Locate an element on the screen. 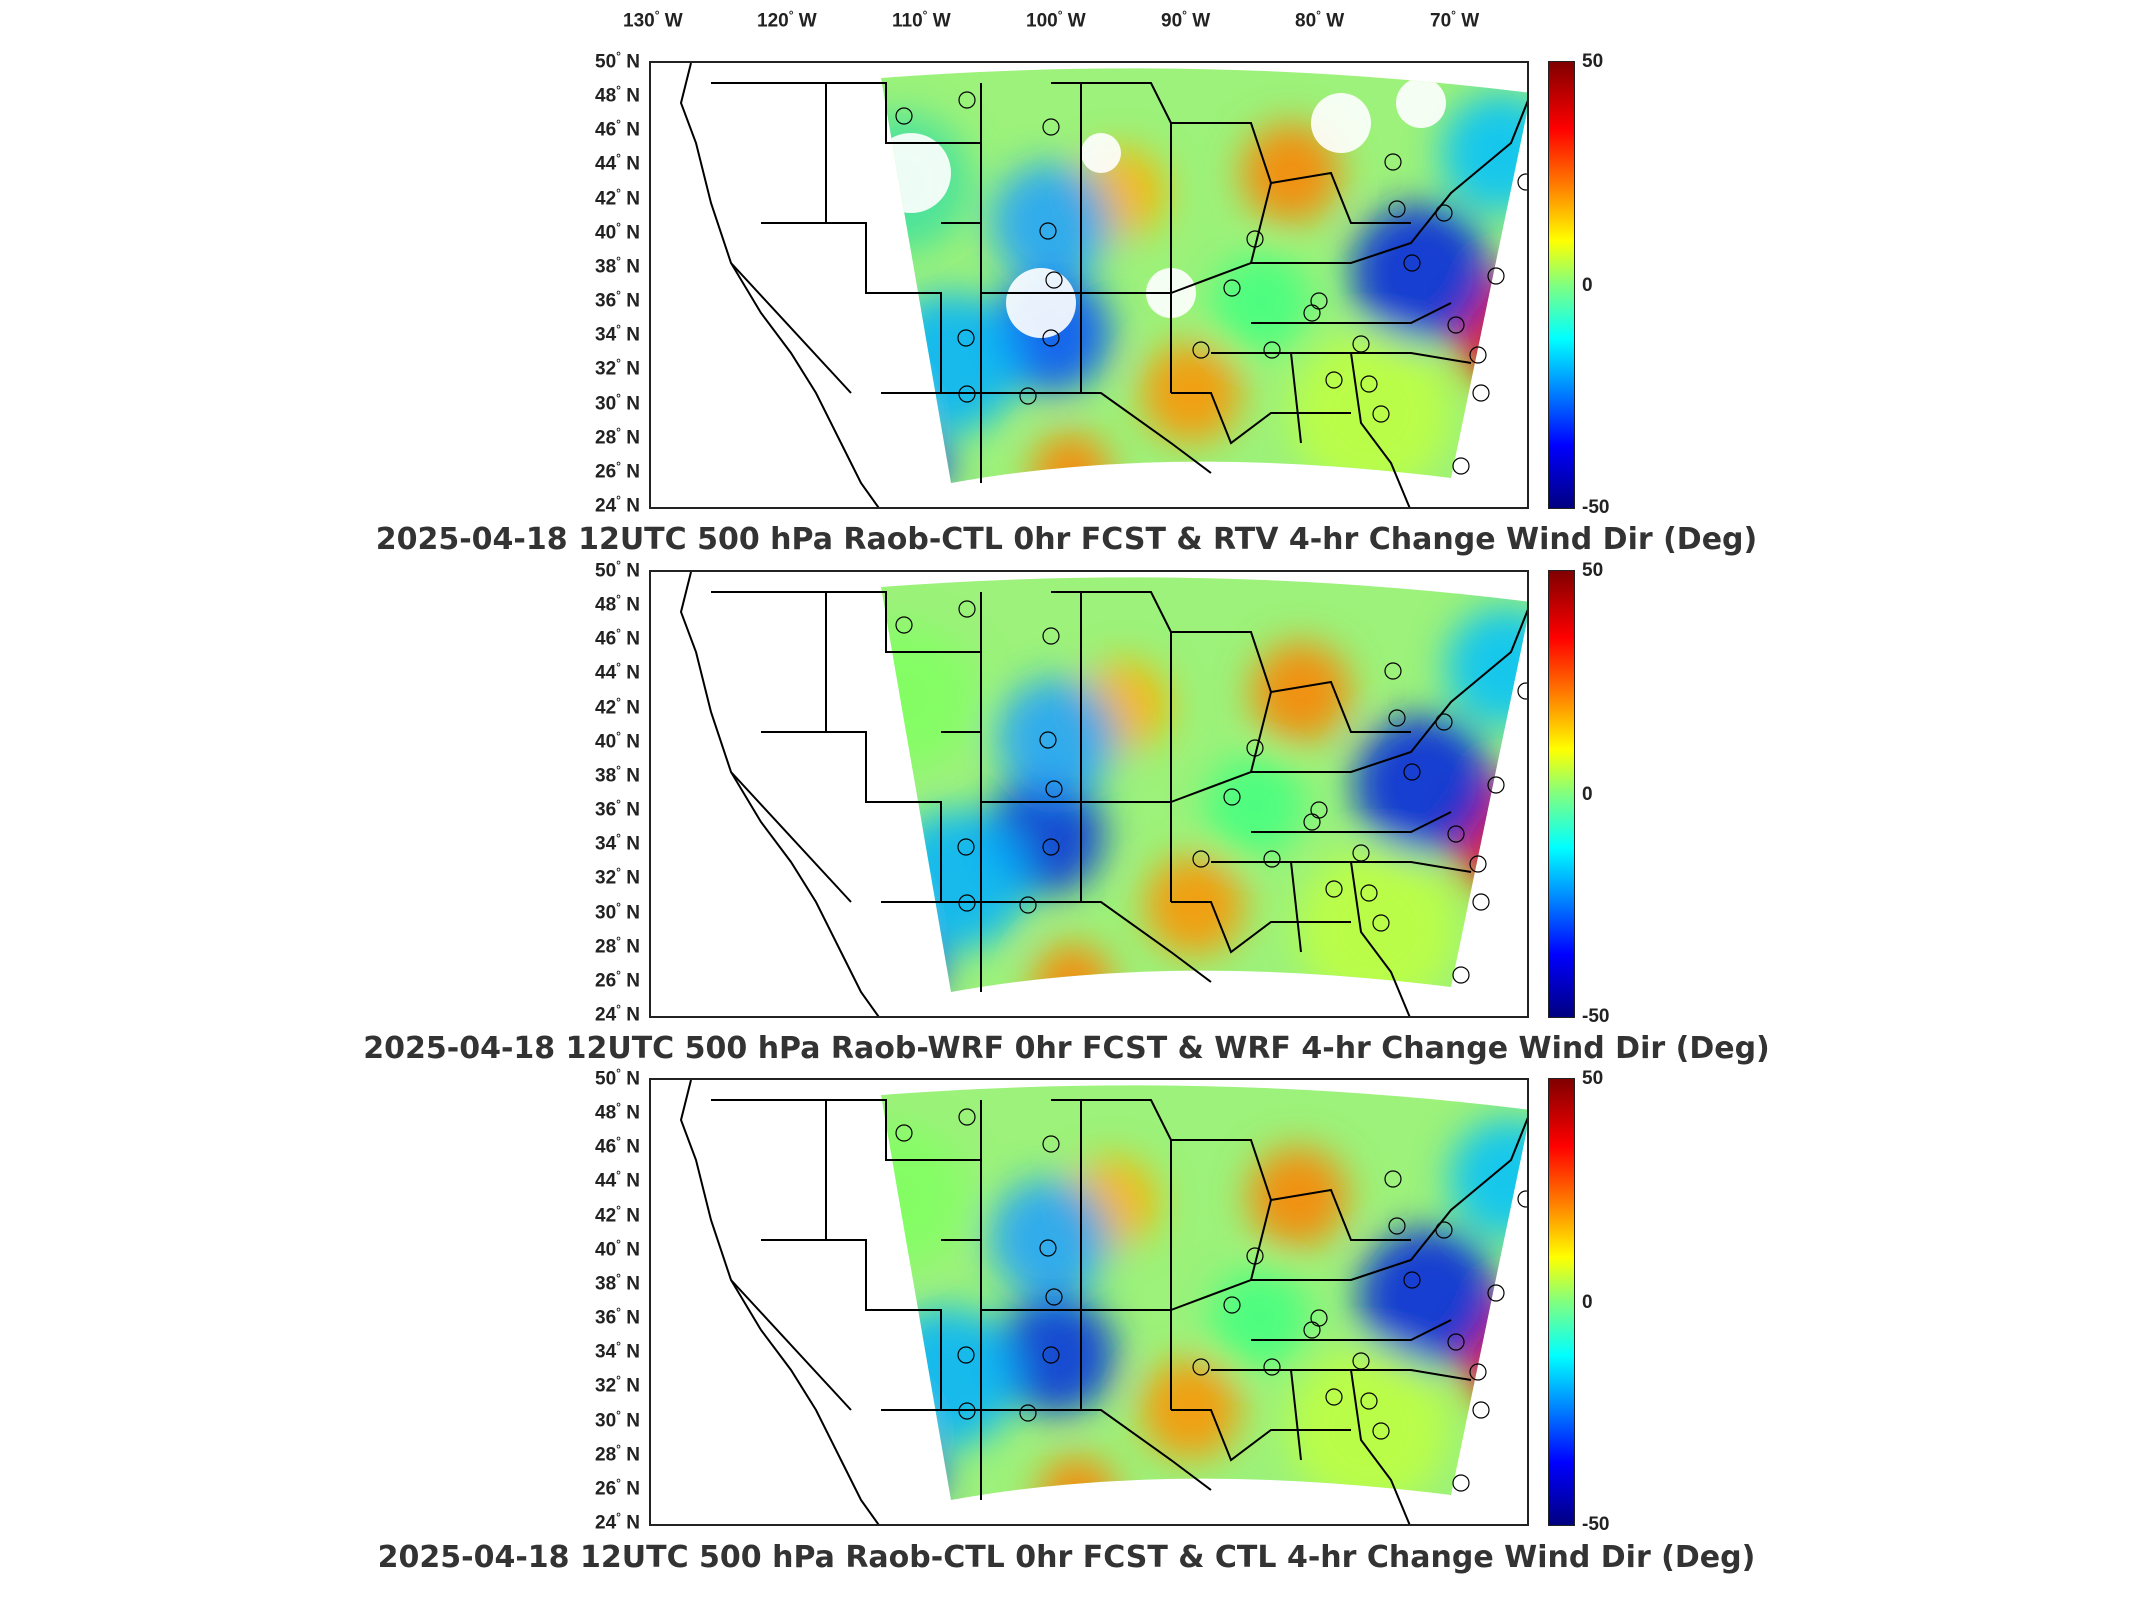 Image resolution: width=2133 pixels, height=1600 pixels. colorbar-max-value: 50 is located at coordinates (1593, 1078).